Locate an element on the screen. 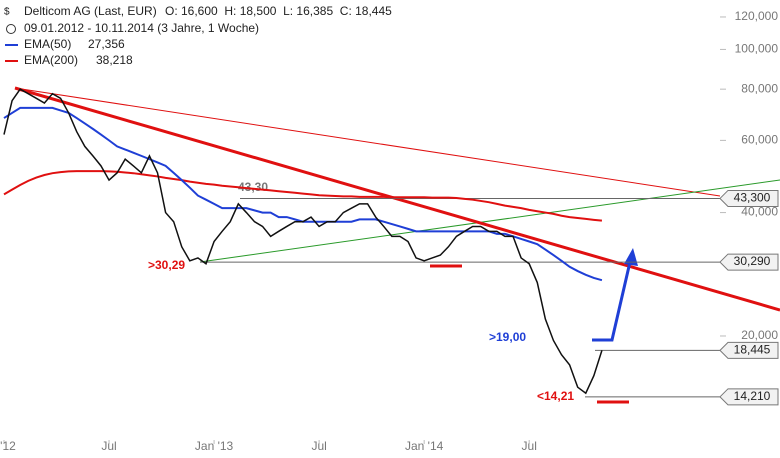 The image size is (780, 458). annotation: >30,29 is located at coordinates (166, 265).